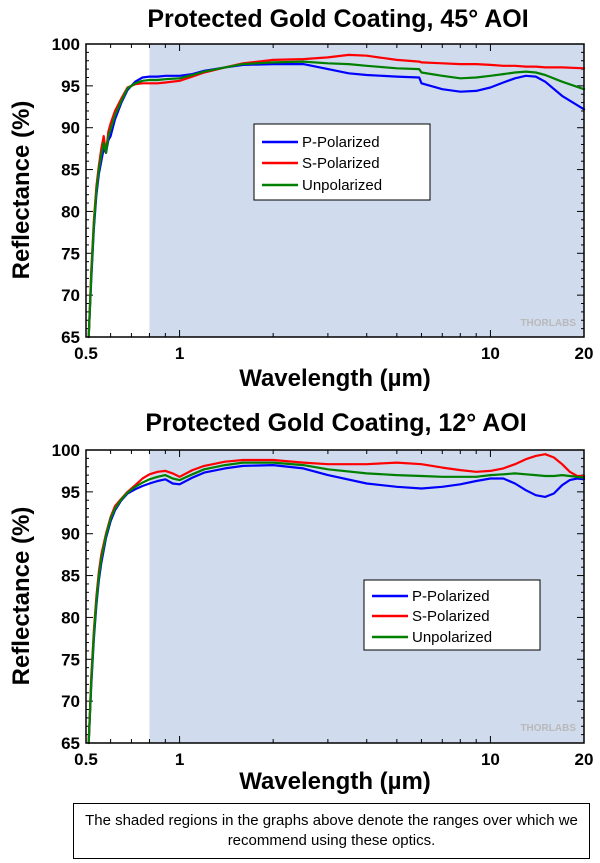 This screenshot has width=600, height=863. Describe the element at coordinates (179, 353) in the screenshot. I see `chart-45-x-tick-label: 1` at that location.